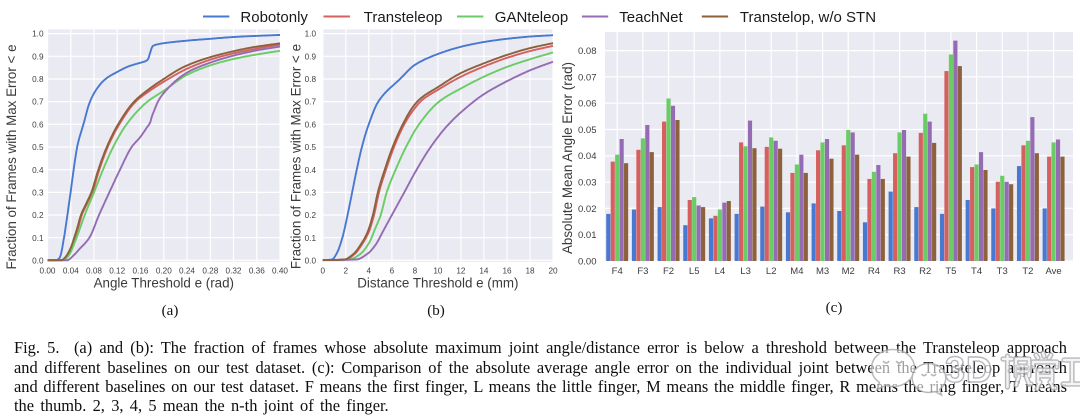 The image size is (1080, 420). What do you see at coordinates (392, 270) in the screenshot?
I see `svg-text: 6` at bounding box center [392, 270].